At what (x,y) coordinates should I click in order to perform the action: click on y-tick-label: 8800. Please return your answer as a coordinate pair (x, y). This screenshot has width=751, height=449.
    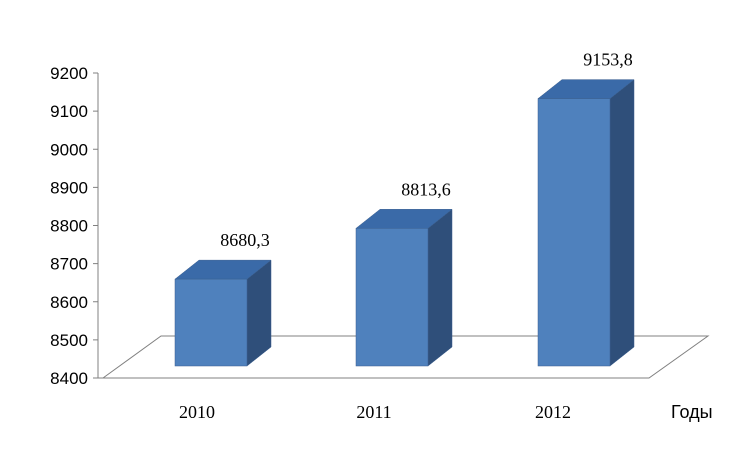
    Looking at the image, I should click on (69, 226).